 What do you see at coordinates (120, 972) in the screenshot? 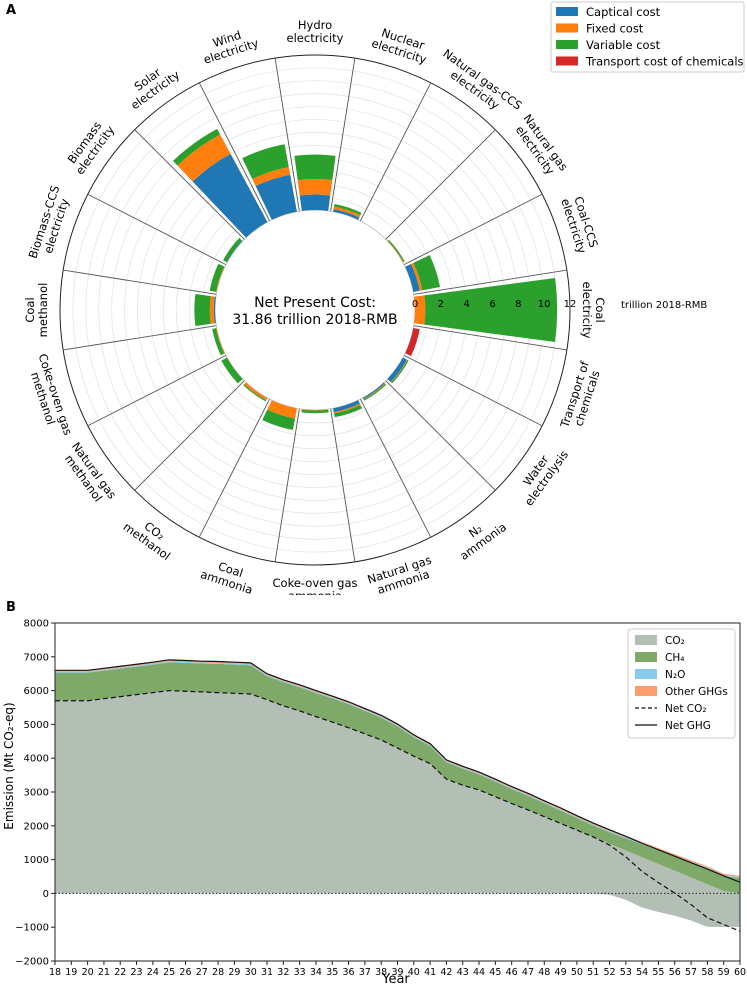
I see `x-tick-label: 22` at bounding box center [120, 972].